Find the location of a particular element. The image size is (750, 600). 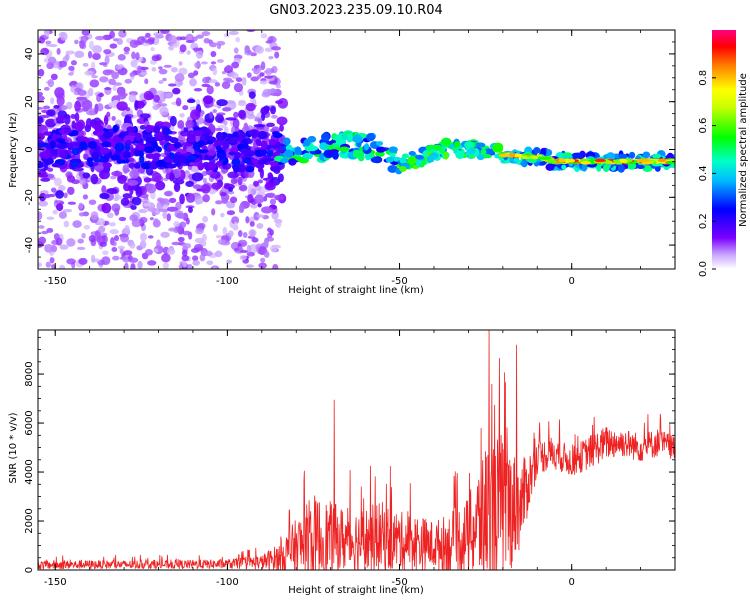

snr-y-axis-label: SNR (10 * v/v) is located at coordinates (13, 447).